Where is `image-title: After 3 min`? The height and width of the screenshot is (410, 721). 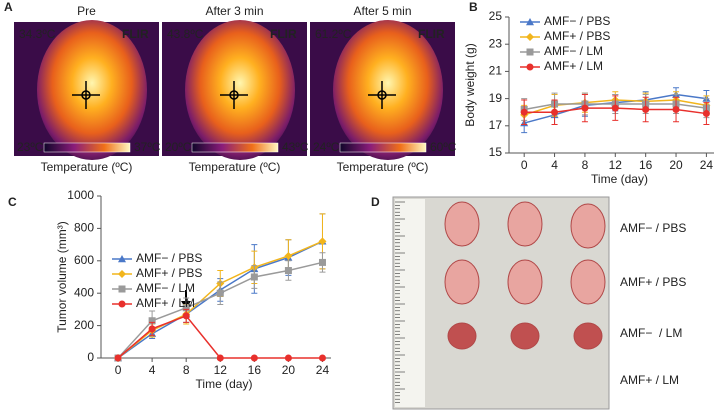
image-title: After 3 min is located at coordinates (234, 11).